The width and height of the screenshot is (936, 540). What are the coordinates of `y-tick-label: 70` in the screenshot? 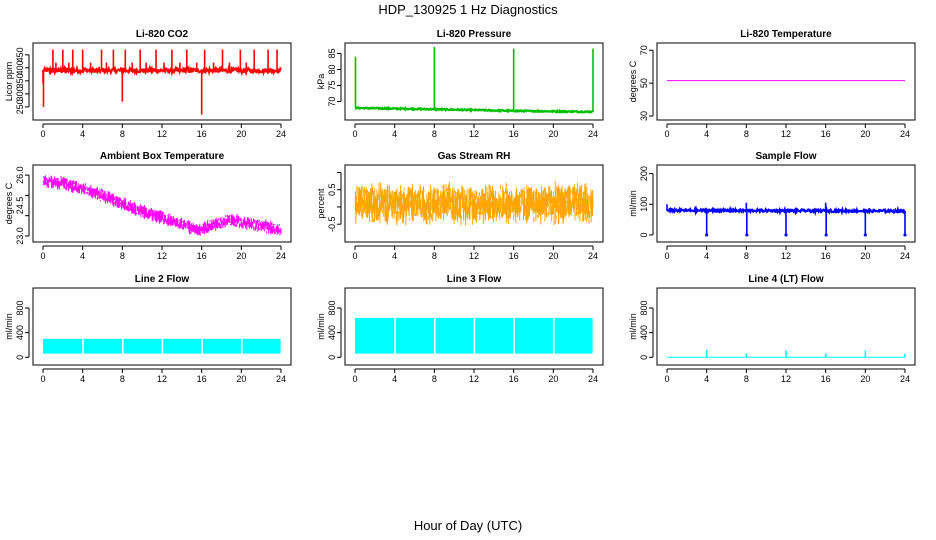 It's located at (644, 50).